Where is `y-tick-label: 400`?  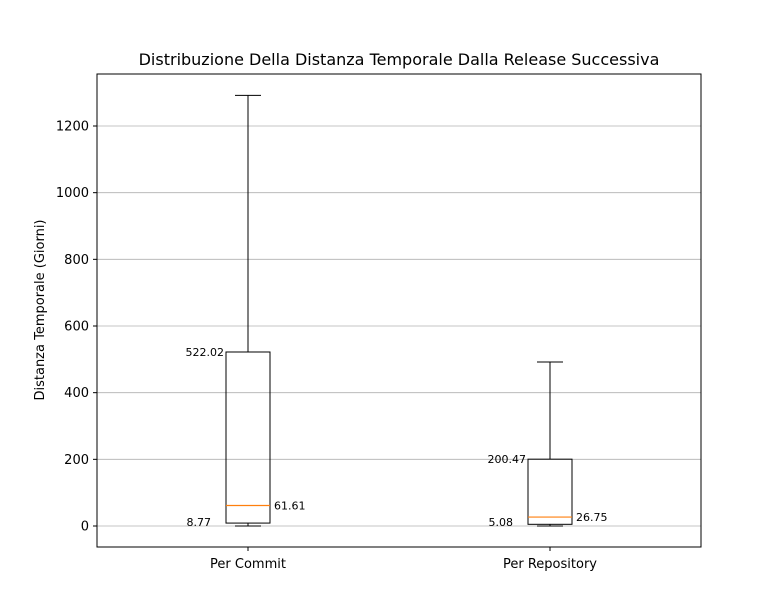
y-tick-label: 400 is located at coordinates (76, 393).